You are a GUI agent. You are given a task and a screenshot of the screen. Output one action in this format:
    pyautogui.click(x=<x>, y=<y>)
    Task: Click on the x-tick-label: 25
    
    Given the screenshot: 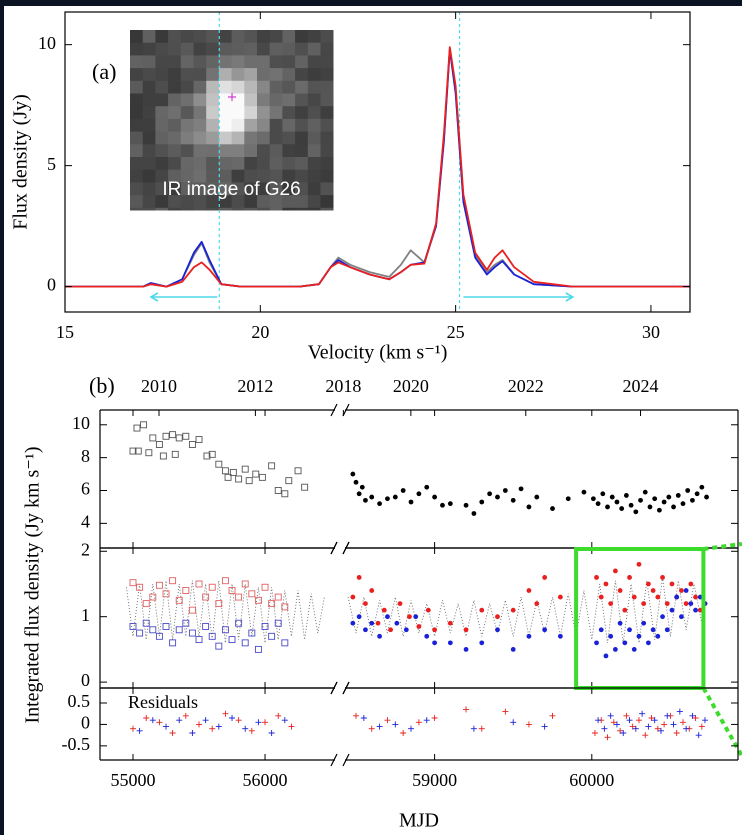 What is the action you would take?
    pyautogui.click(x=456, y=332)
    